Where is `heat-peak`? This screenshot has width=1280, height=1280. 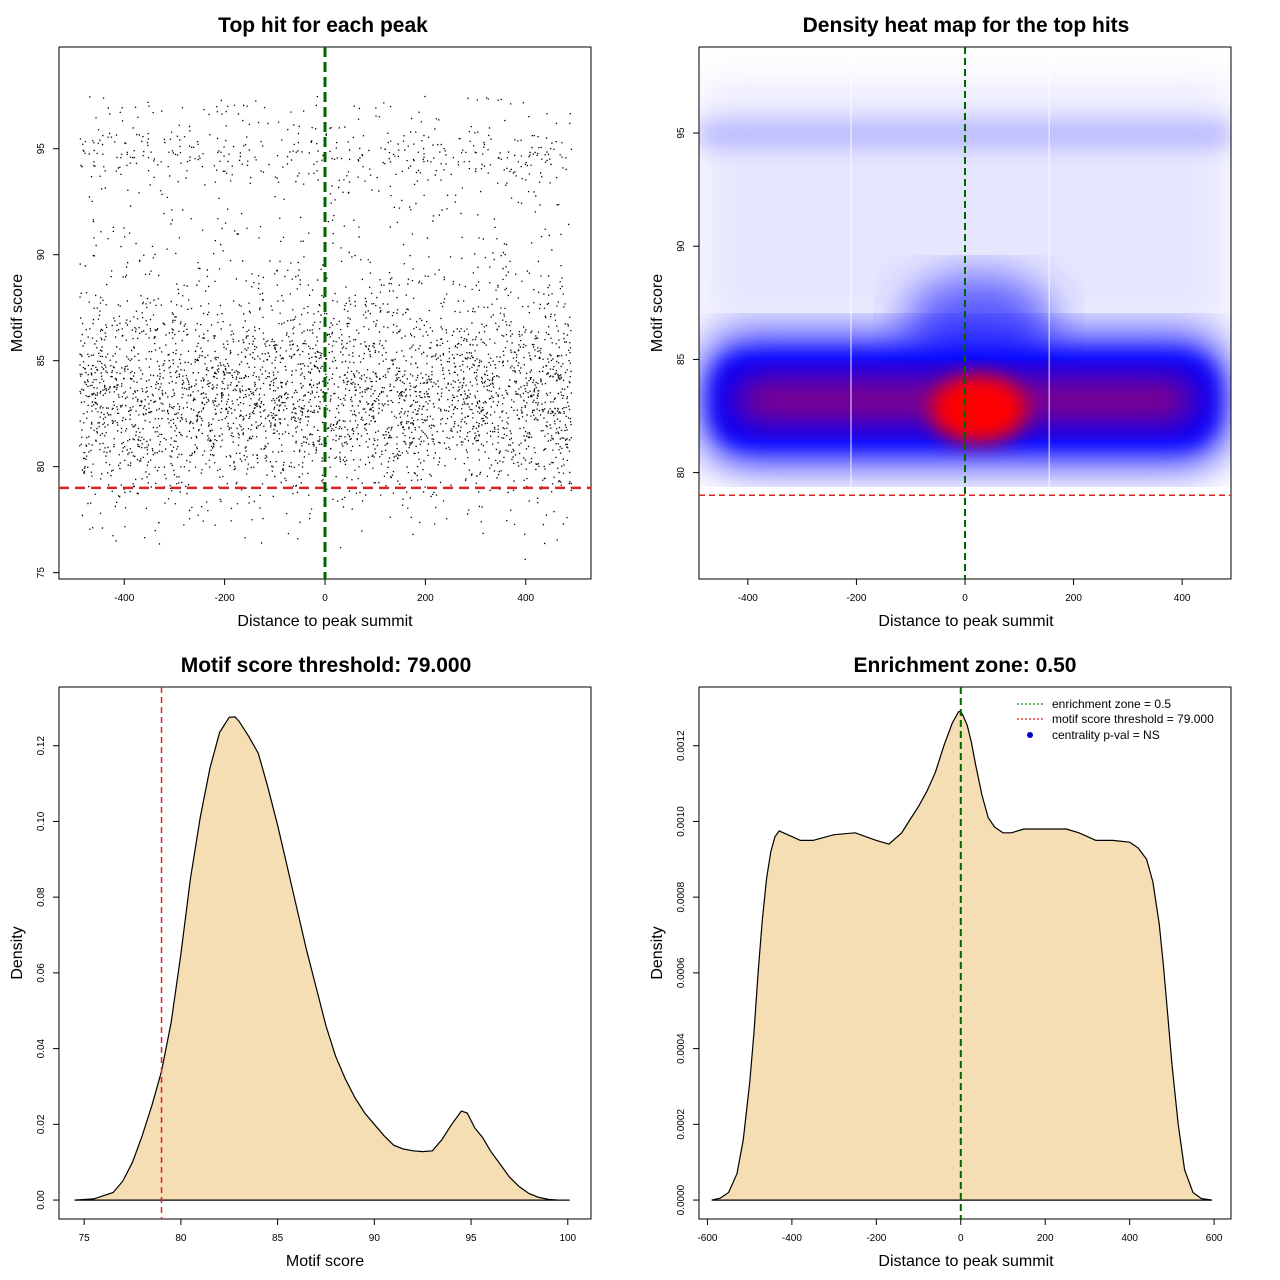
heat-peak is located at coordinates (978, 409).